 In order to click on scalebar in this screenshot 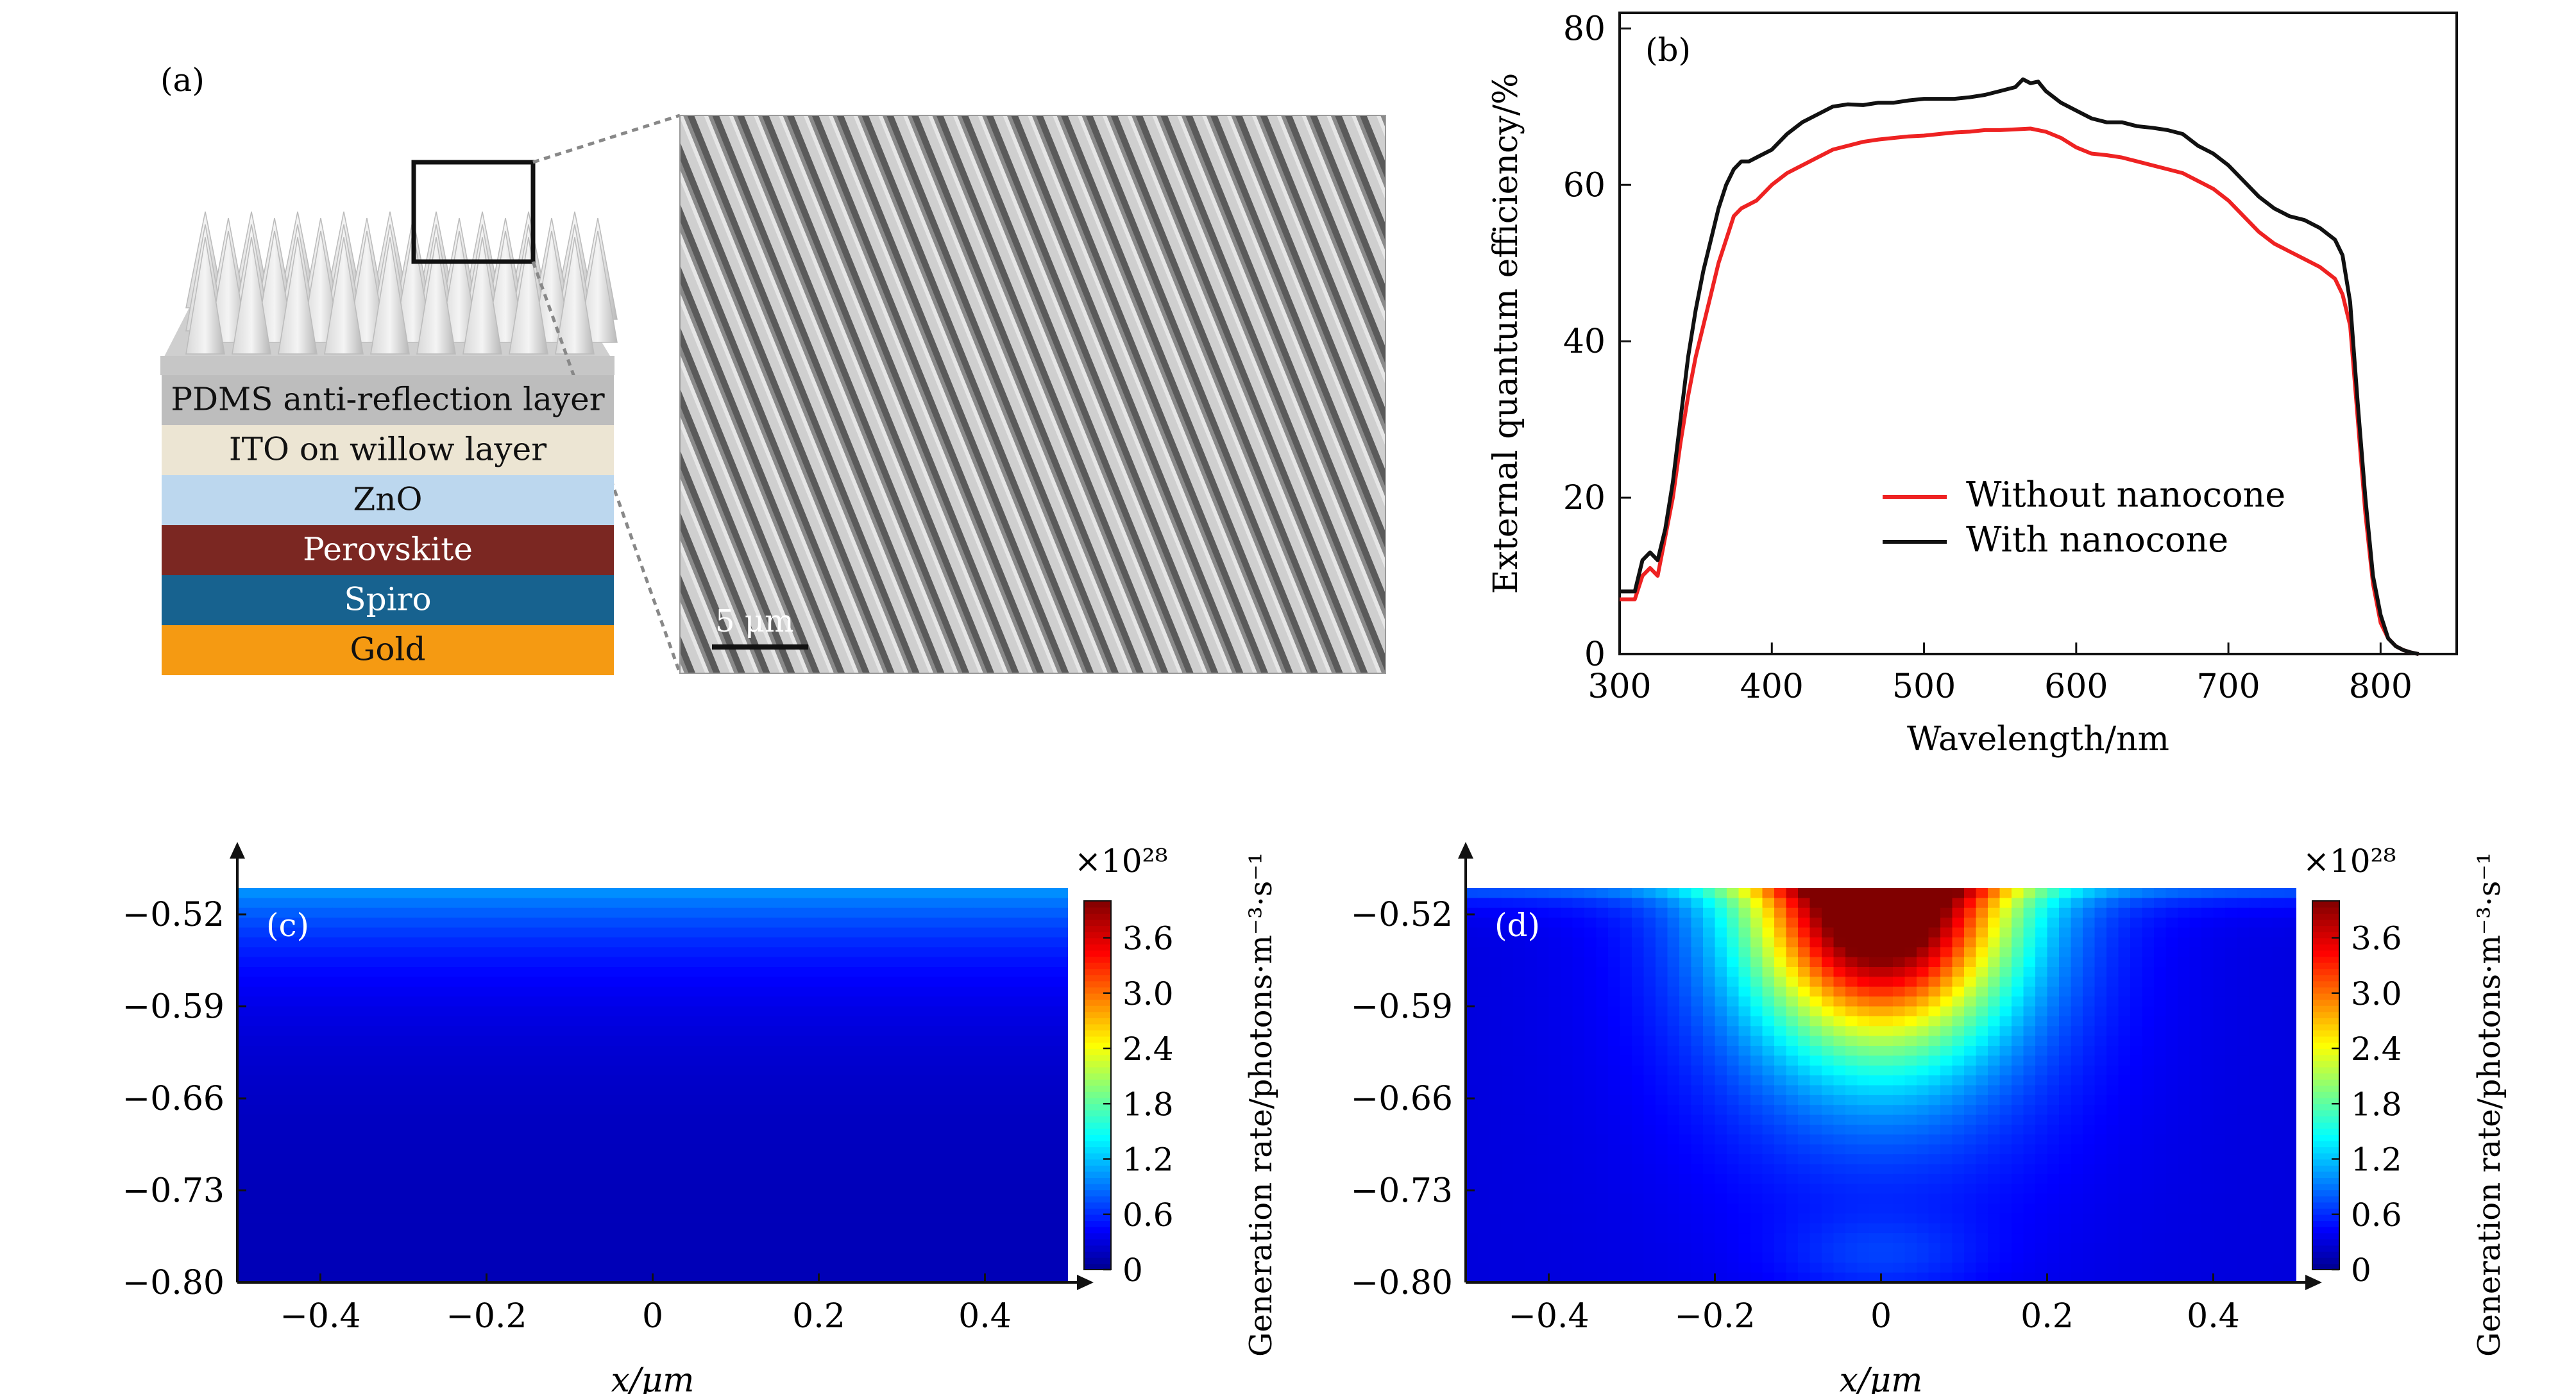, I will do `click(760, 647)`.